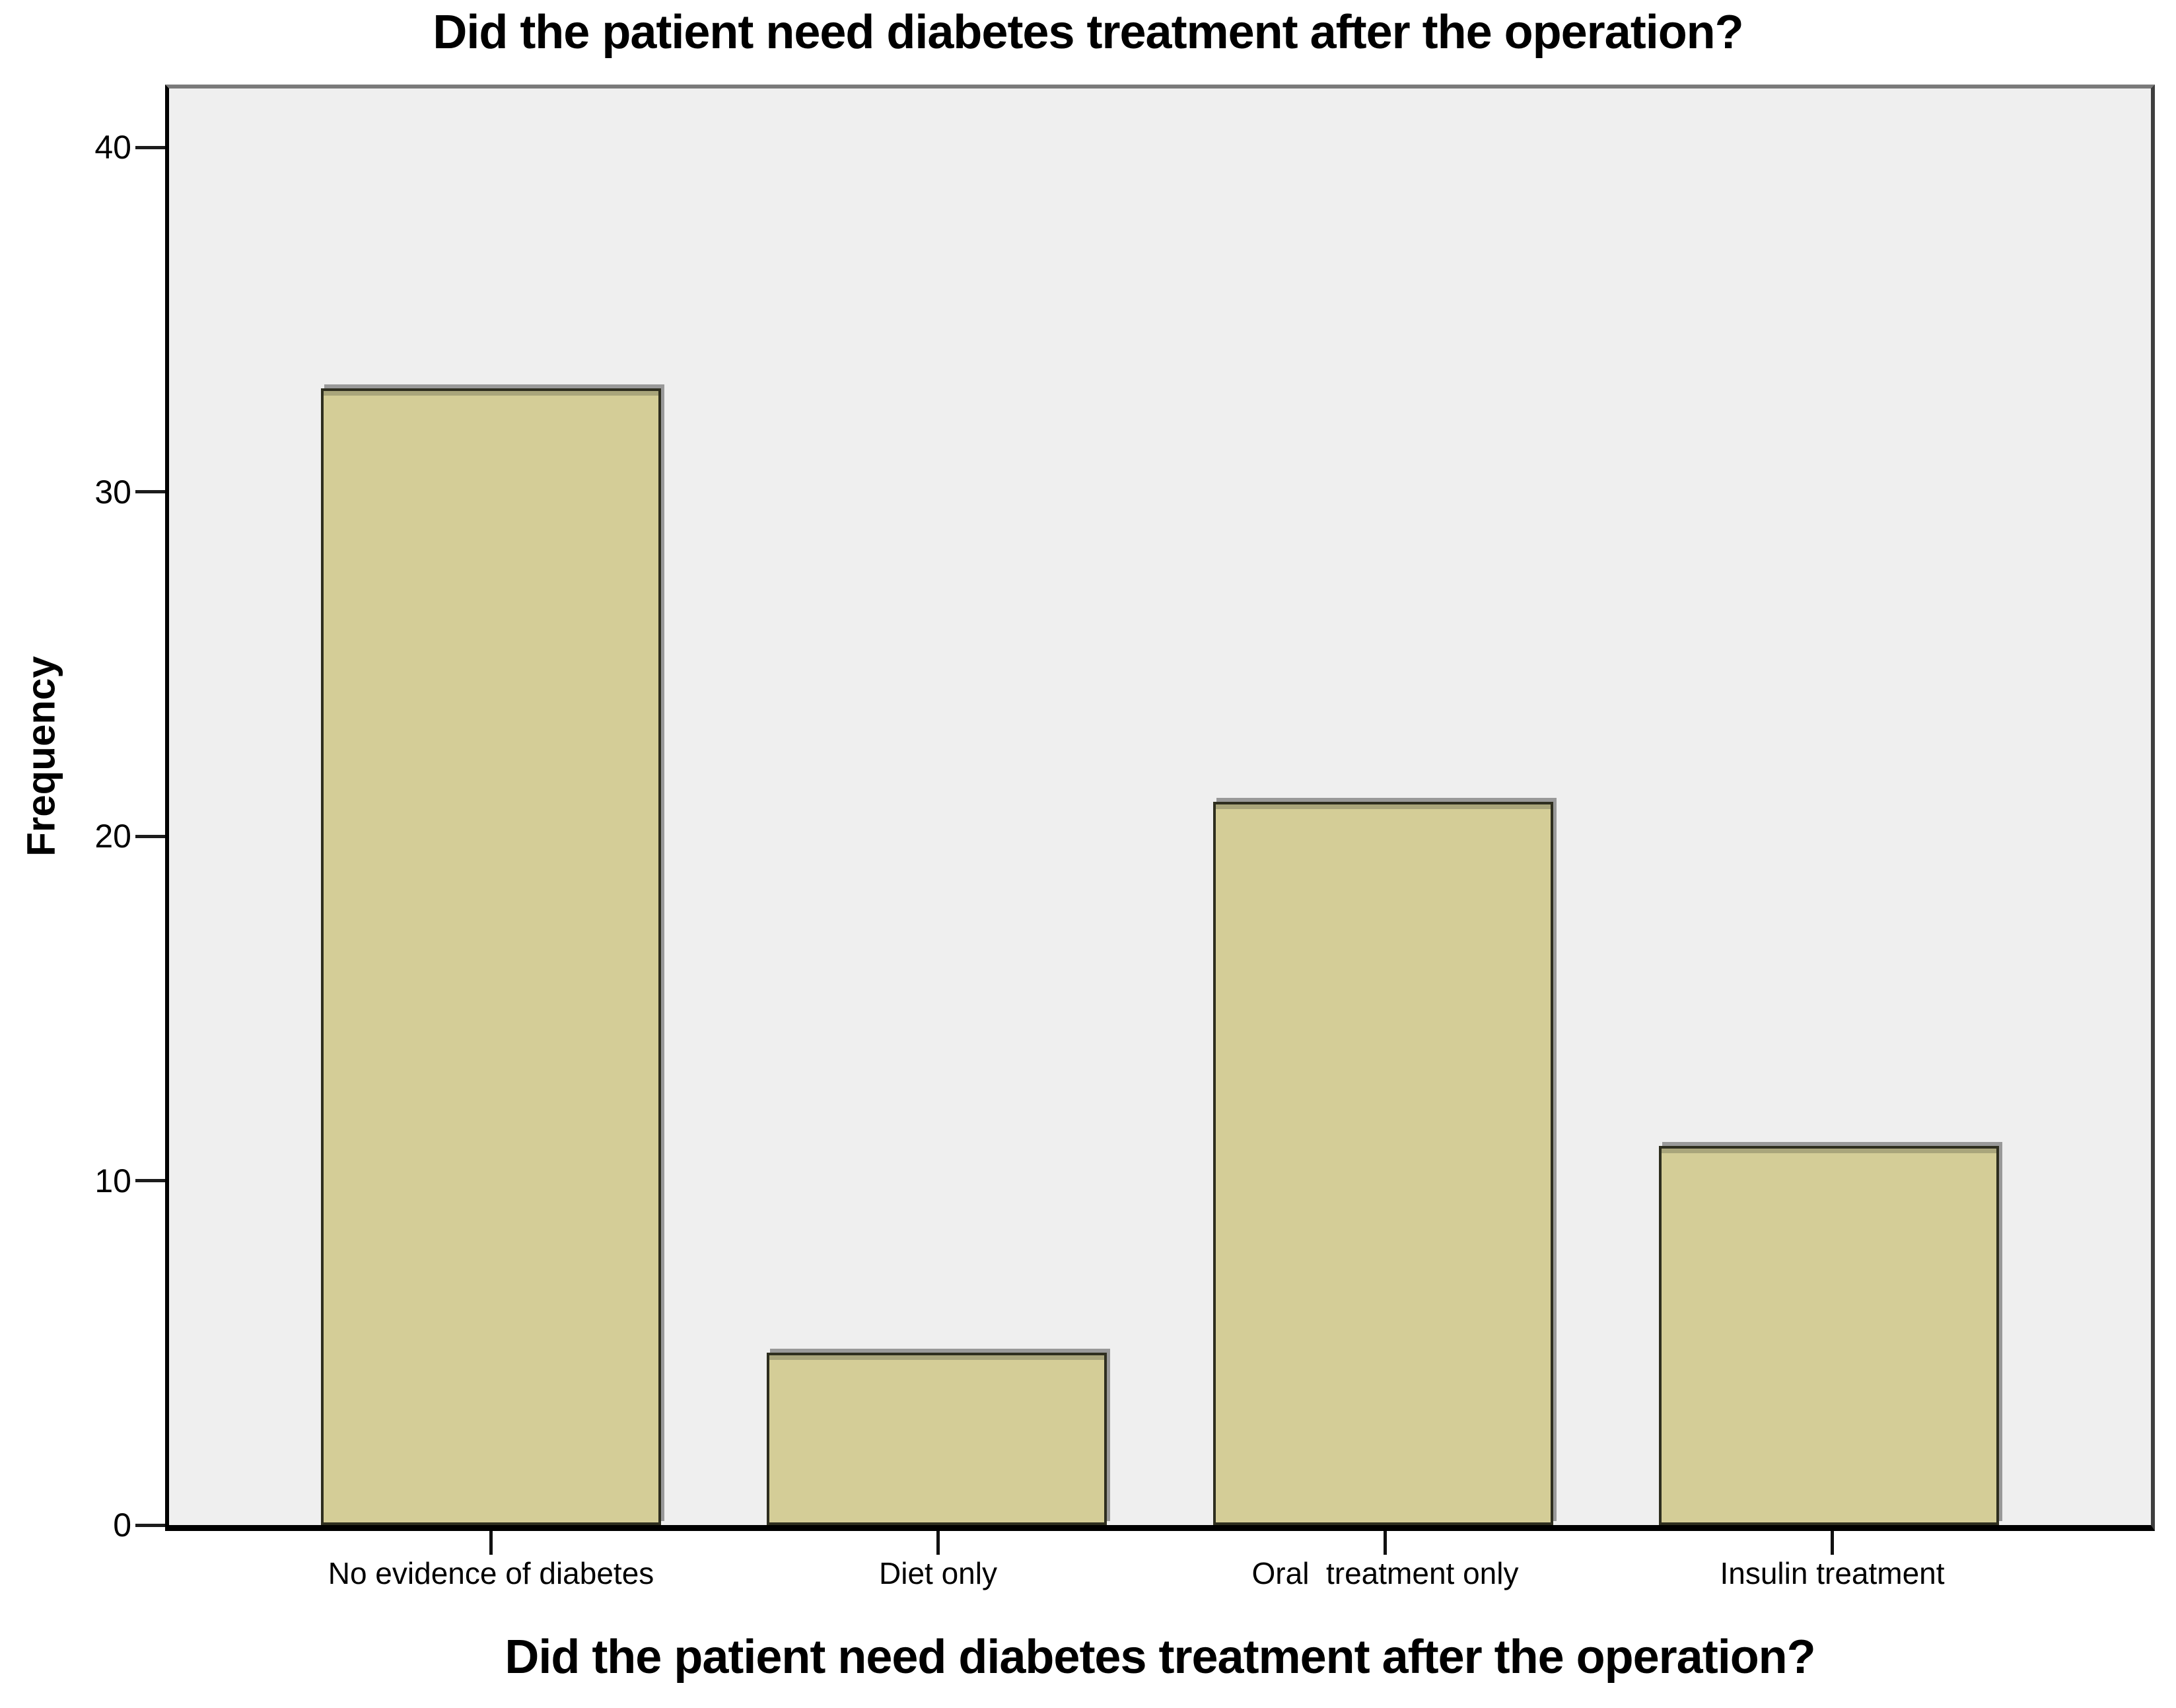 This screenshot has height=1708, width=2176. What do you see at coordinates (938, 1573) in the screenshot?
I see `x-tick-label: Diet only` at bounding box center [938, 1573].